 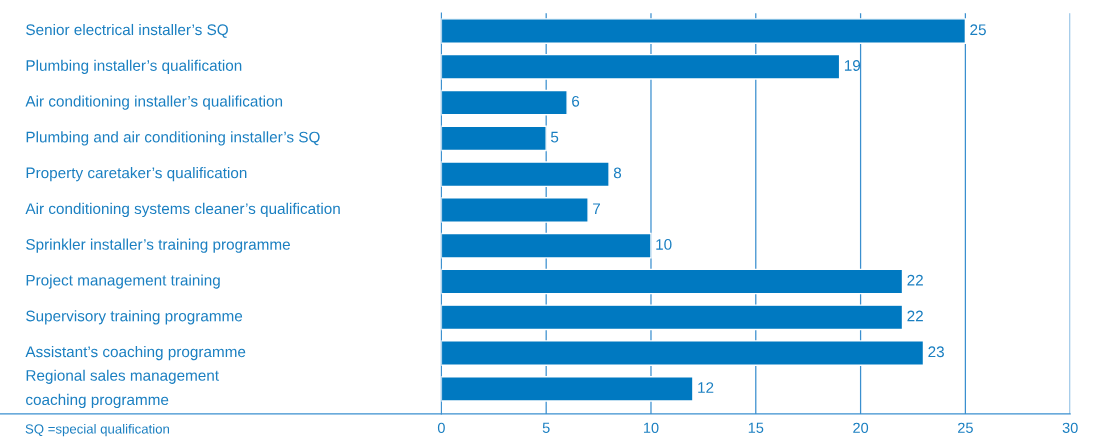 I want to click on data-label: 5, so click(x=554, y=137).